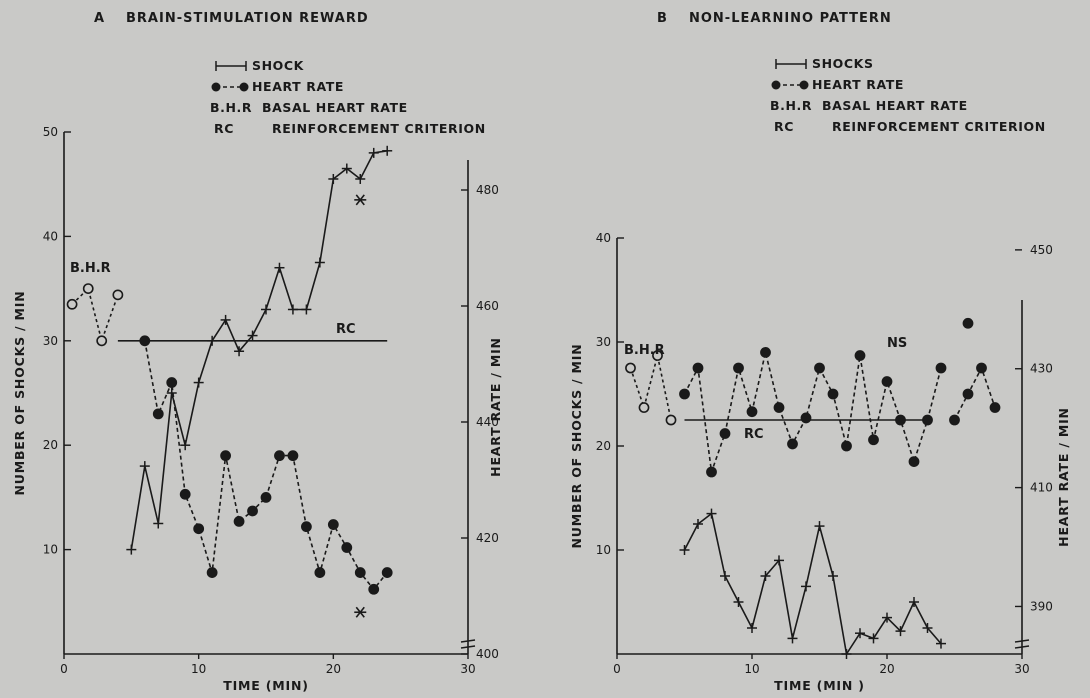 Image resolution: width=1090 pixels, height=698 pixels. What do you see at coordinates (1041, 606) in the screenshot?
I see `y2-tick-label: 390` at bounding box center [1041, 606].